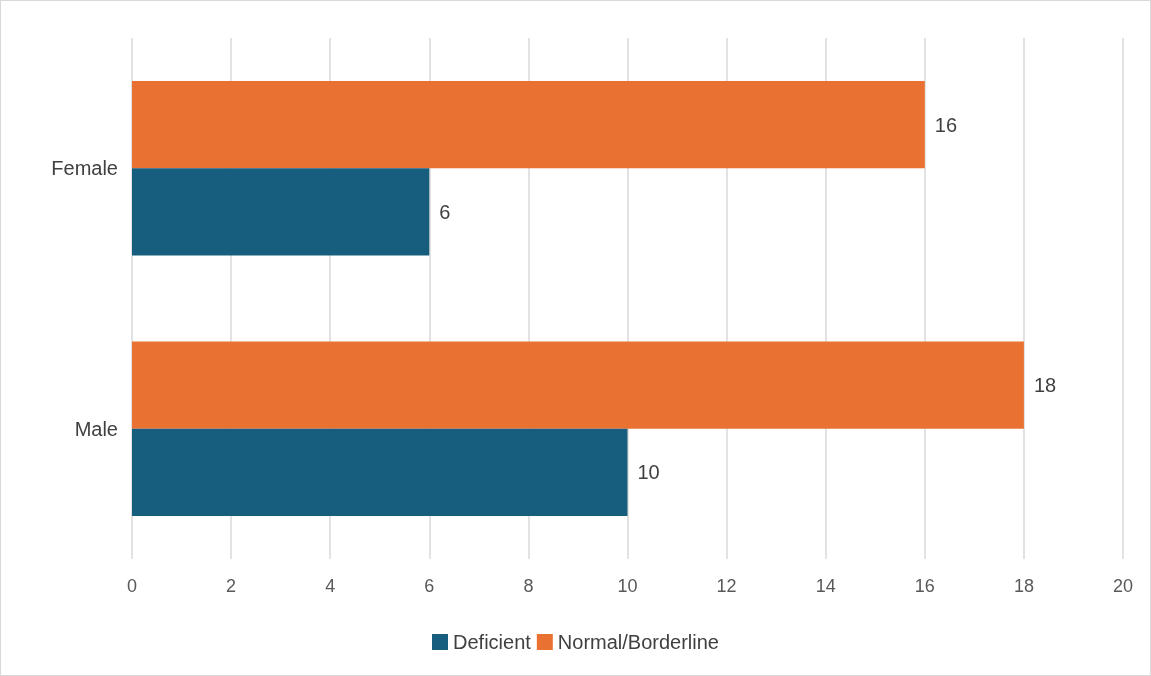  I want to click on x-tick-label: 10, so click(627, 586).